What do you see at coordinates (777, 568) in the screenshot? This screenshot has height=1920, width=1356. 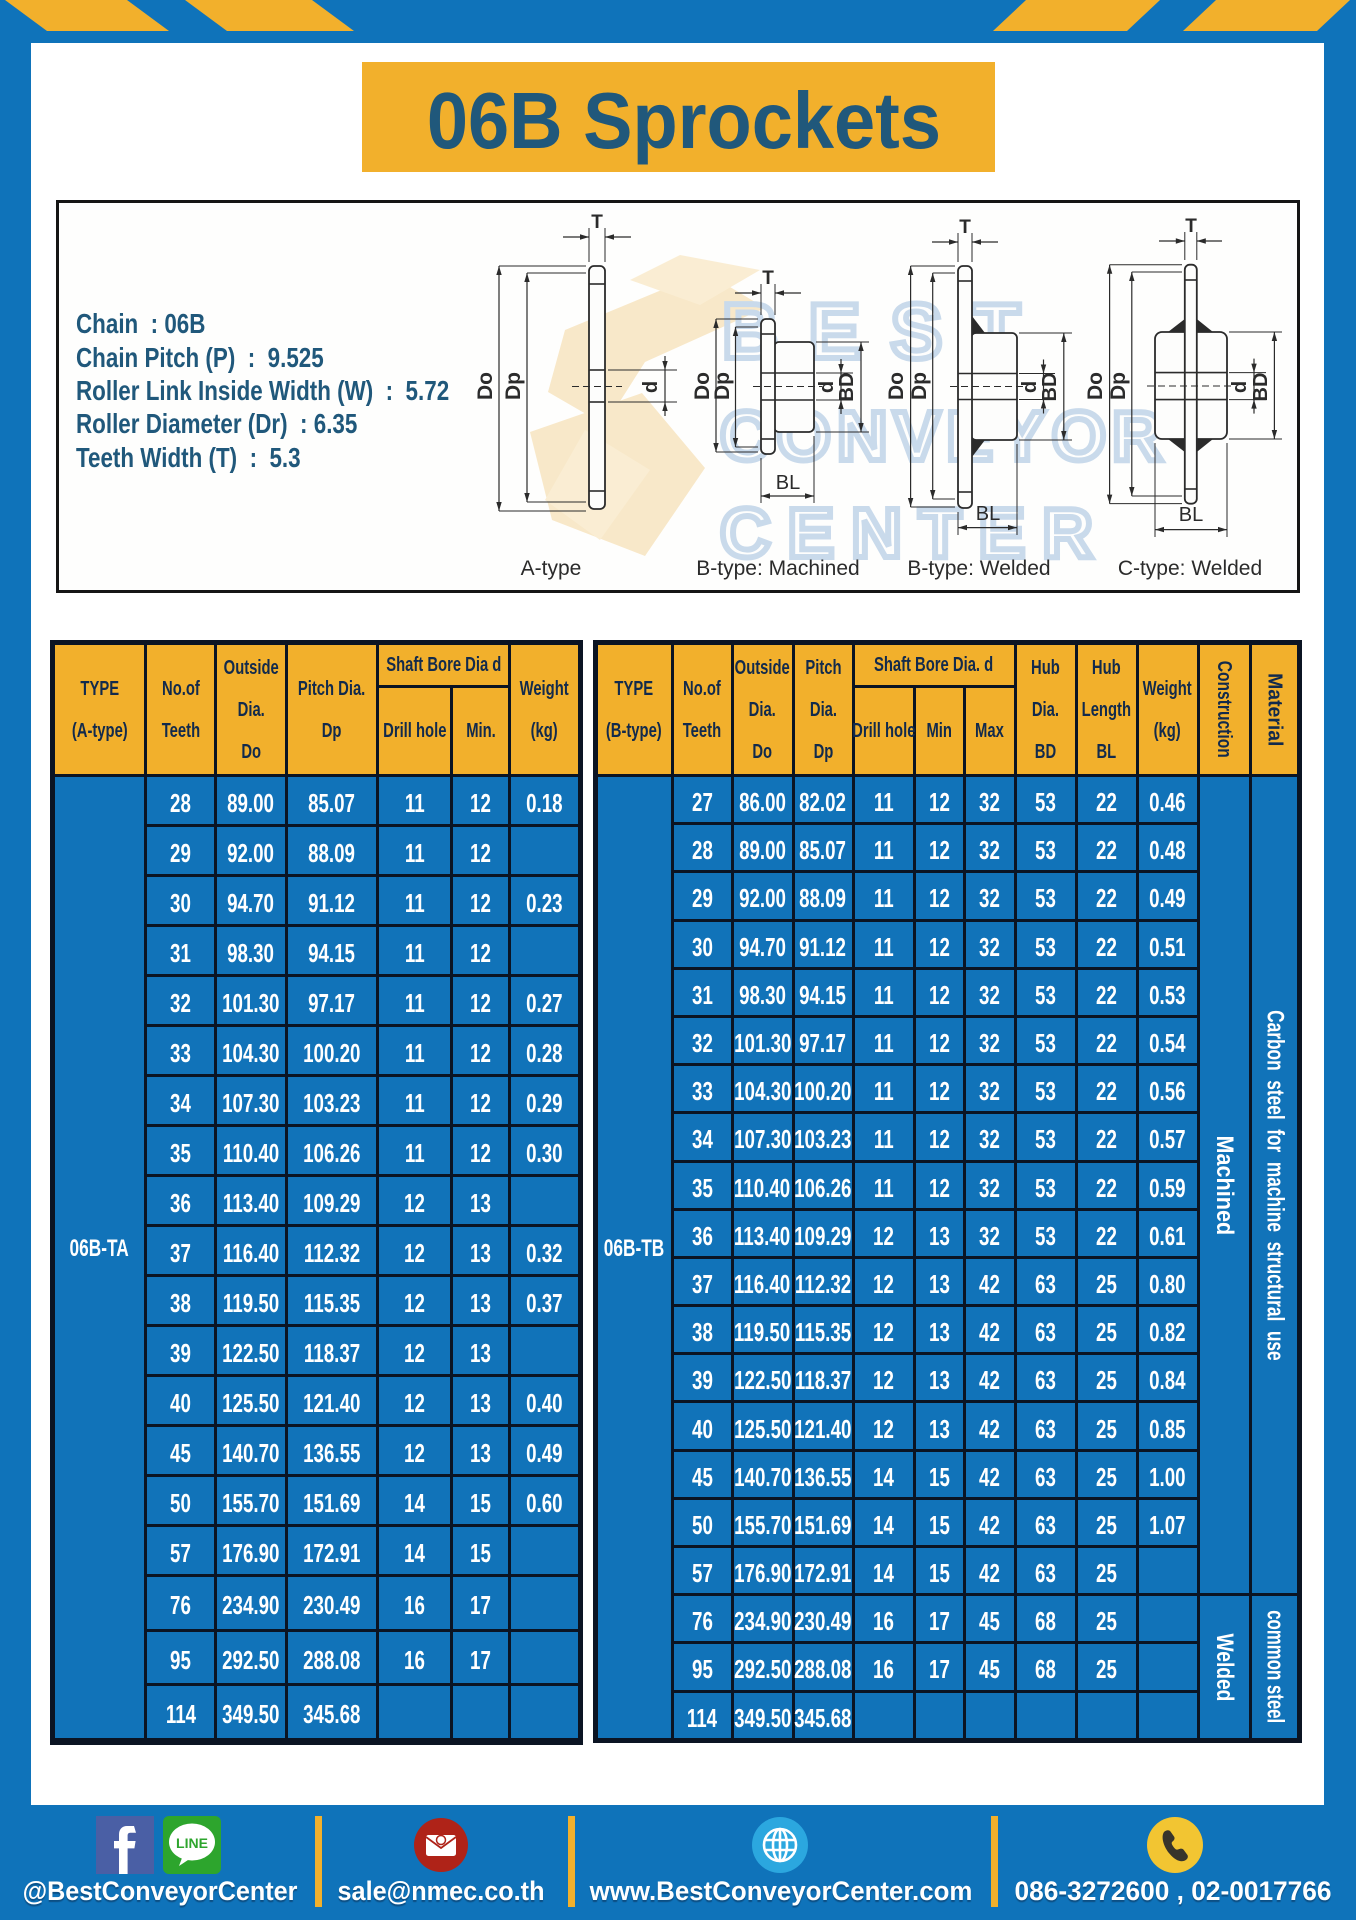 I see `svg-text: B-type: Machined` at bounding box center [777, 568].